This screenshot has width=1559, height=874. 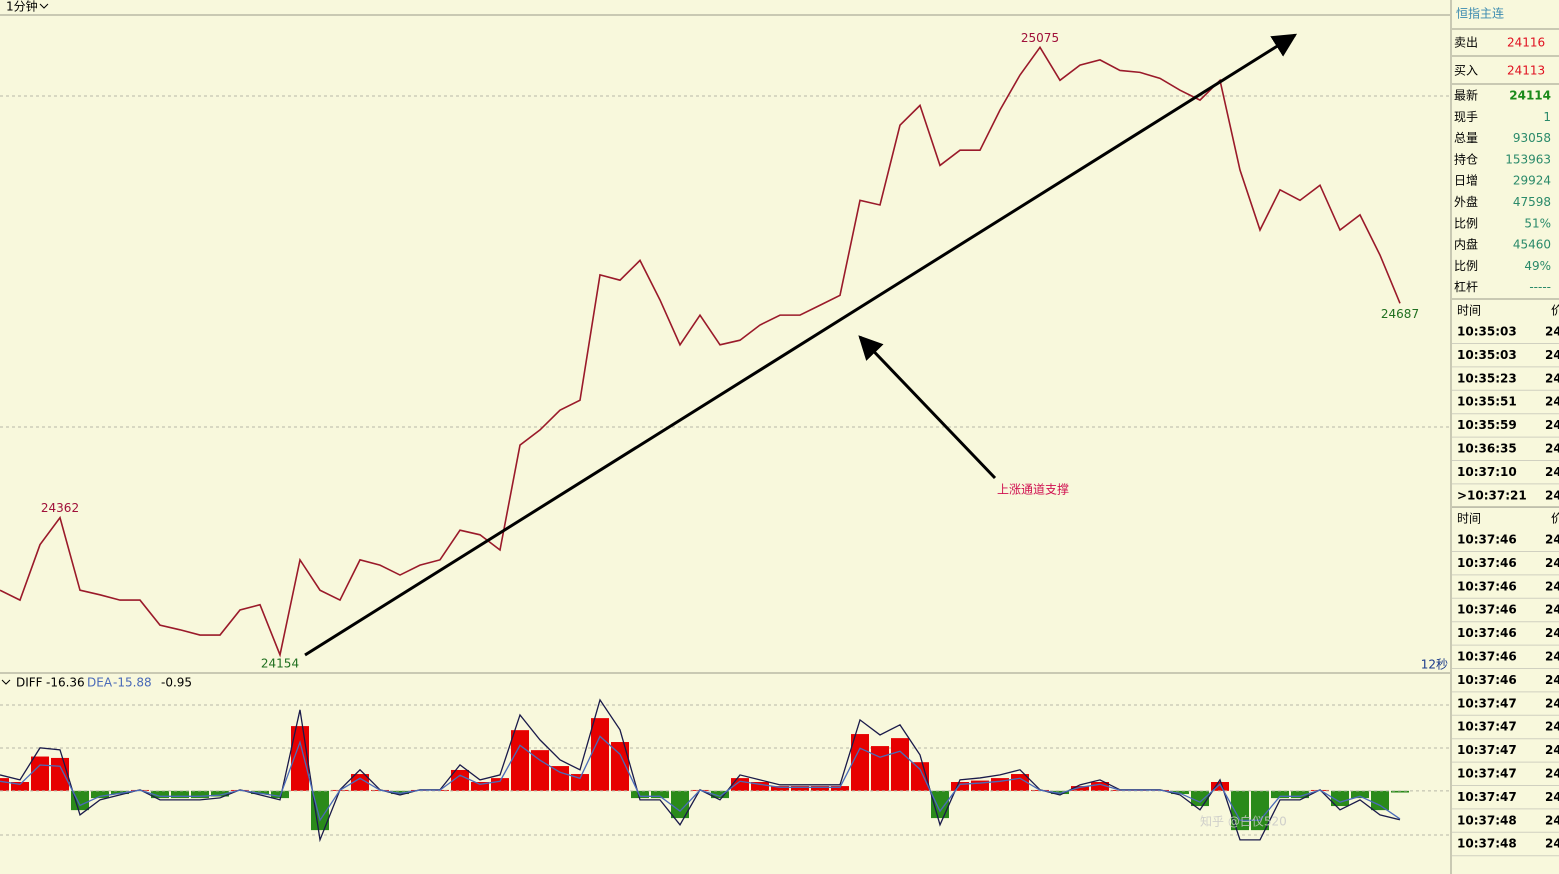 I want to click on price-label: 24154, so click(x=280, y=663).